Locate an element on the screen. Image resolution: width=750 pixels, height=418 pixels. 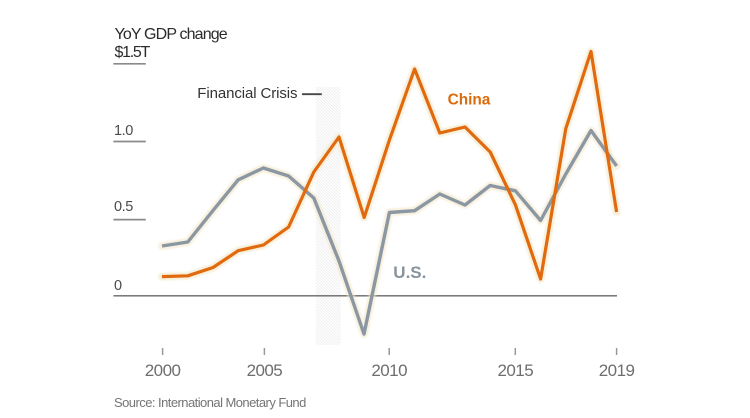
svg-text: YoY GDP change is located at coordinates (171, 34).